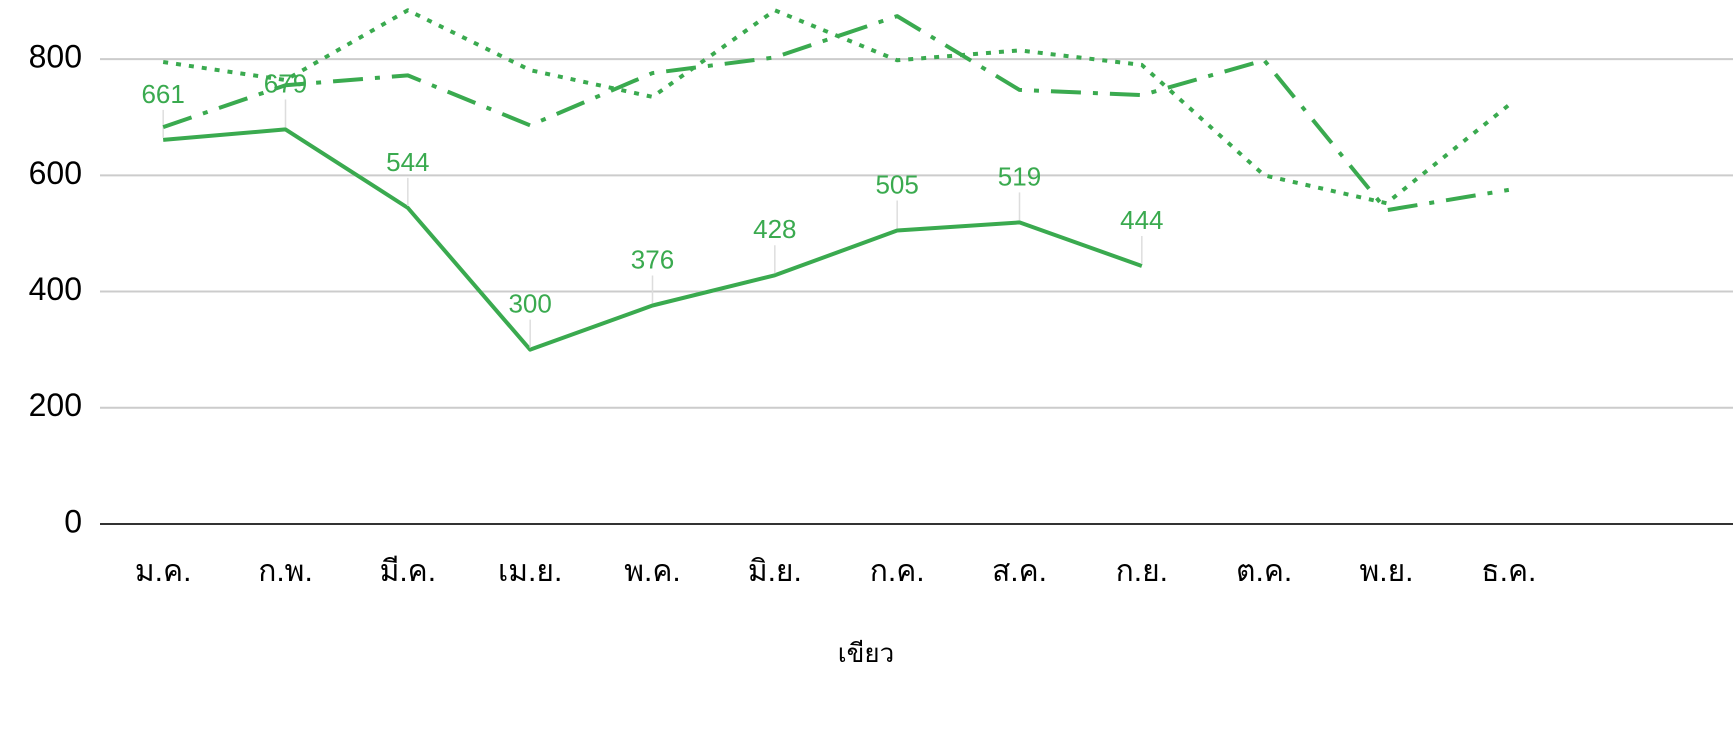  Describe the element at coordinates (1386, 571) in the screenshot. I see `x-tick-label: พ.ย.` at that location.